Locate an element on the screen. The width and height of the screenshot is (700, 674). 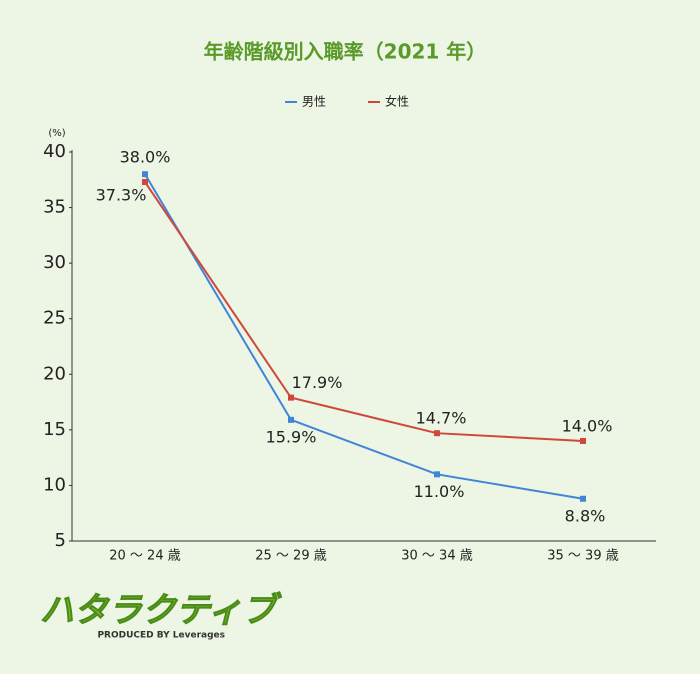
data-label: 15.9% is located at coordinates (291, 436).